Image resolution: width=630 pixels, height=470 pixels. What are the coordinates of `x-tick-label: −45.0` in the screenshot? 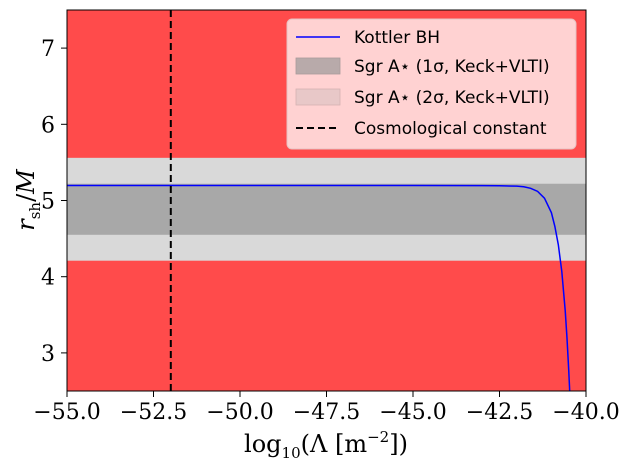 It's located at (412, 412).